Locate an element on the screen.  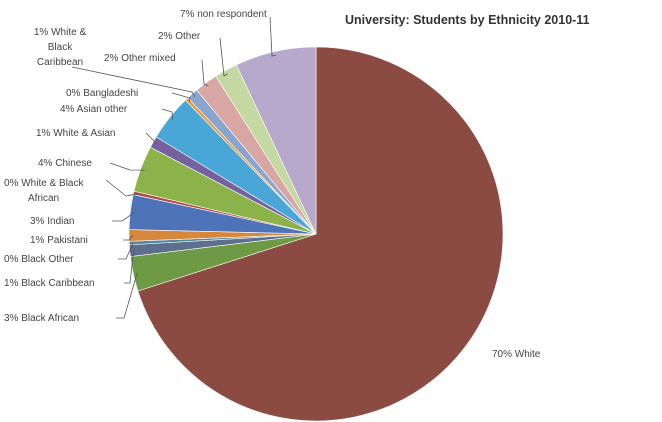
slice-label-7: 0% White & Black African is located at coordinates (44, 191).